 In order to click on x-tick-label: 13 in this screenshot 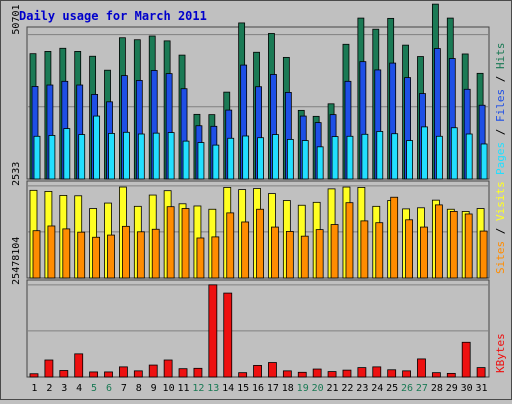, I will do `click(213, 388)`.